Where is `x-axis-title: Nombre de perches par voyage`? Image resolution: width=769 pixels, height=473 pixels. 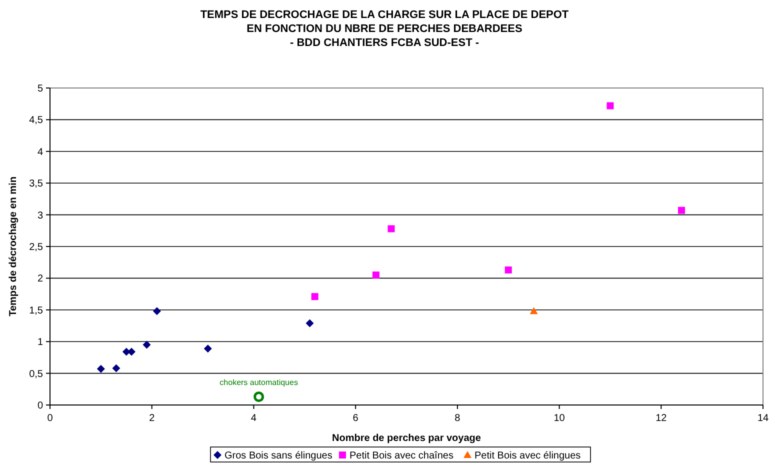
x-axis-title: Nombre de perches par voyage is located at coordinates (407, 438).